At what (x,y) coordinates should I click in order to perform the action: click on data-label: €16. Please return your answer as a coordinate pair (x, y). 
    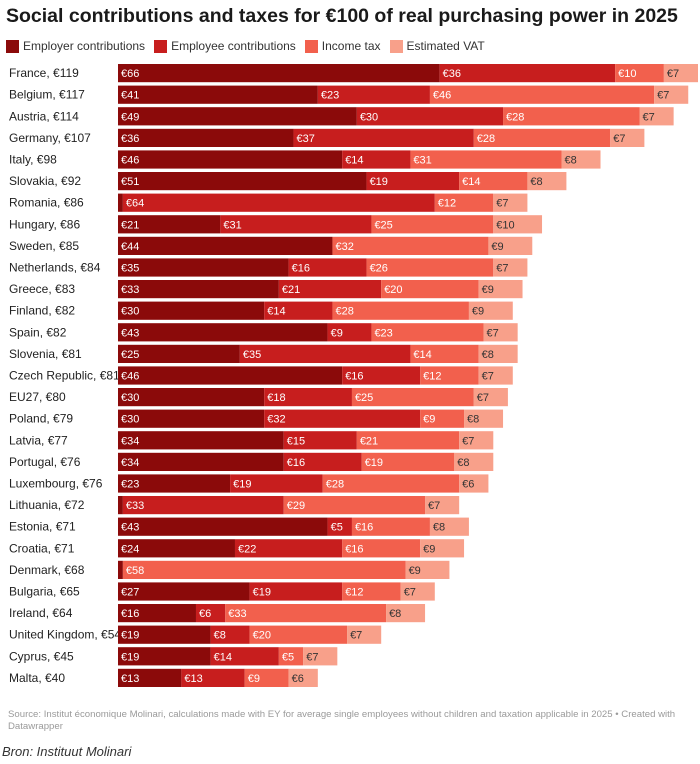
    Looking at the image, I should click on (301, 269).